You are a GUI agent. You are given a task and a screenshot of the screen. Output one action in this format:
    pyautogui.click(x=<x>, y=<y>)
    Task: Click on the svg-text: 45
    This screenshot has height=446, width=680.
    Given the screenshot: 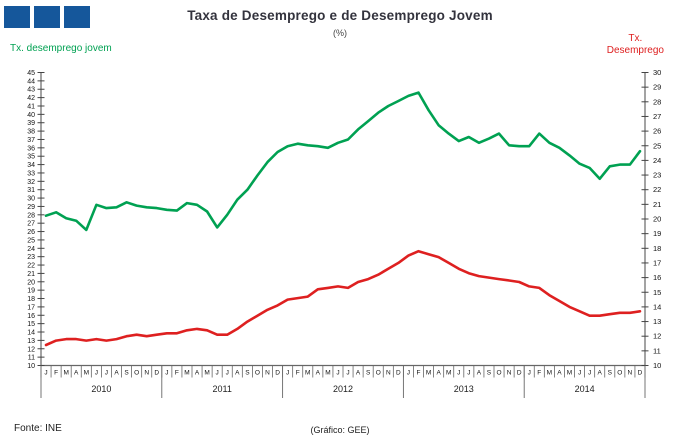 What is the action you would take?
    pyautogui.click(x=31, y=73)
    